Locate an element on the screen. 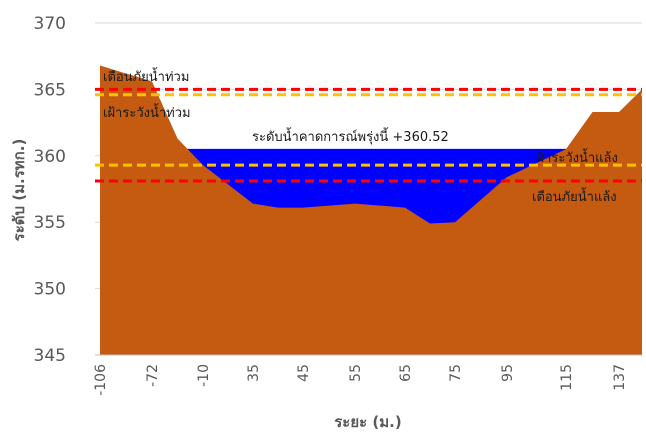 The image size is (646, 437). x-axis-title: ระยะ (ม.) is located at coordinates (367, 422).